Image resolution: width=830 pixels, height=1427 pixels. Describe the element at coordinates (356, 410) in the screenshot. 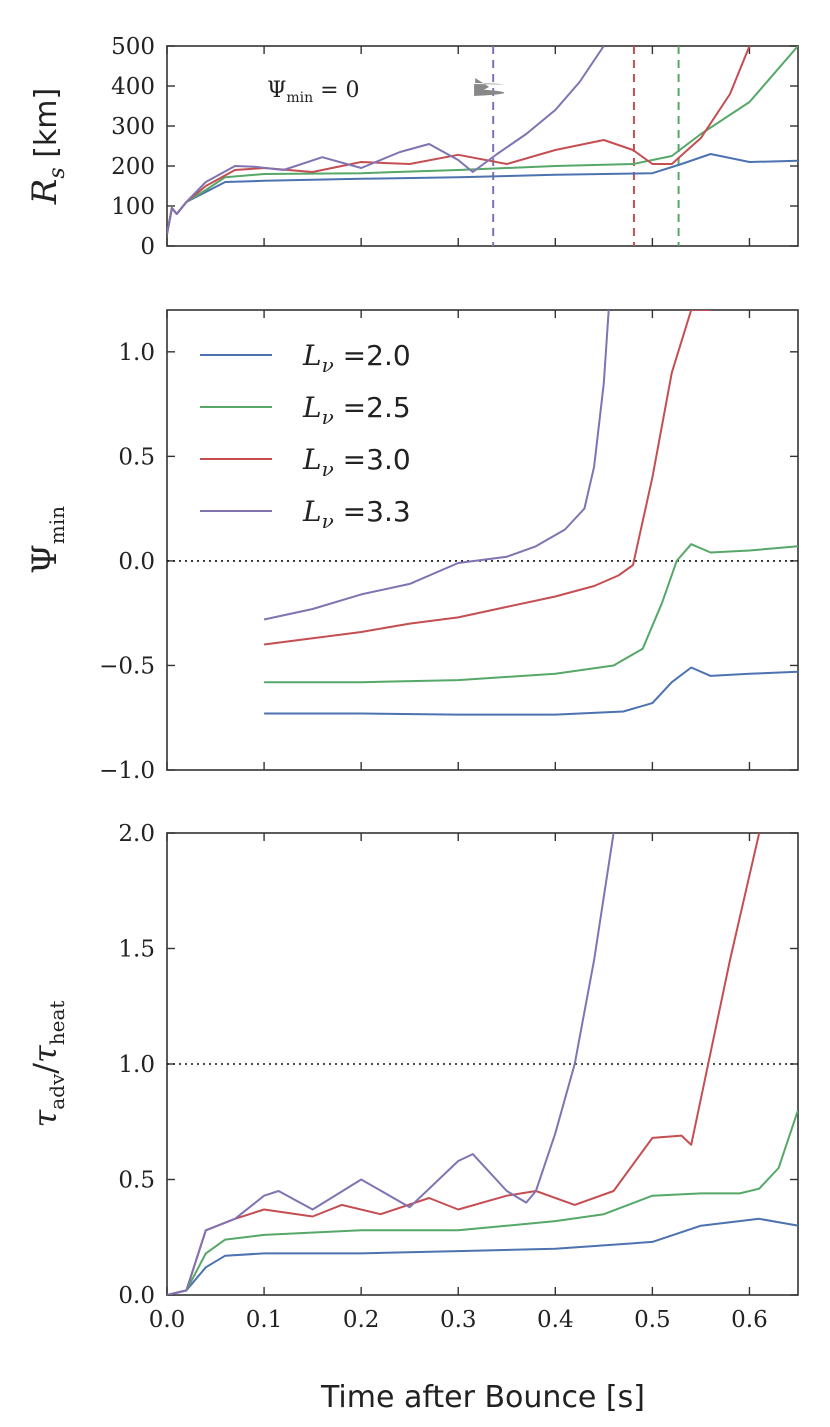

I see `legend-label-L2.5: Lν =2.5` at that location.